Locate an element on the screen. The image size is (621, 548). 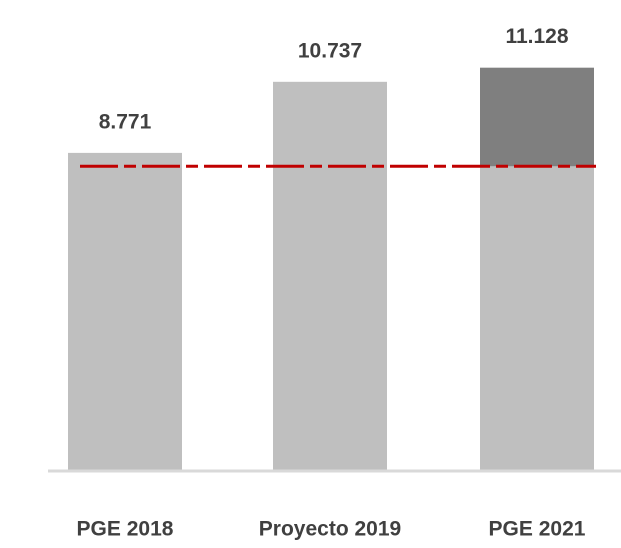
total-label: 10.737 is located at coordinates (330, 50).